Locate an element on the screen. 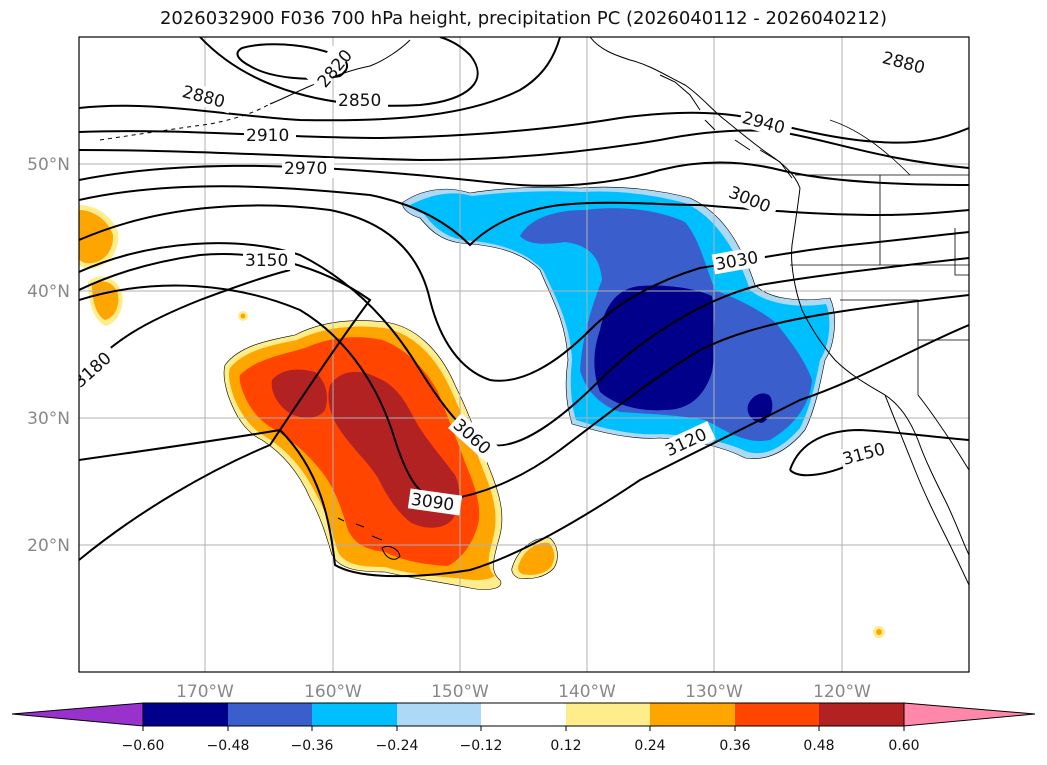  colorbar-frame is located at coordinates (523, 714).